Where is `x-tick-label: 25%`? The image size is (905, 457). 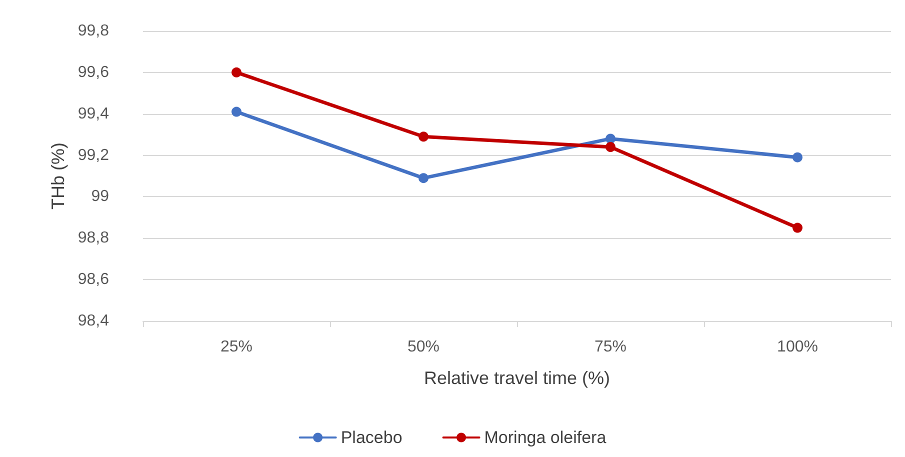
x-tick-label: 25% is located at coordinates (236, 347).